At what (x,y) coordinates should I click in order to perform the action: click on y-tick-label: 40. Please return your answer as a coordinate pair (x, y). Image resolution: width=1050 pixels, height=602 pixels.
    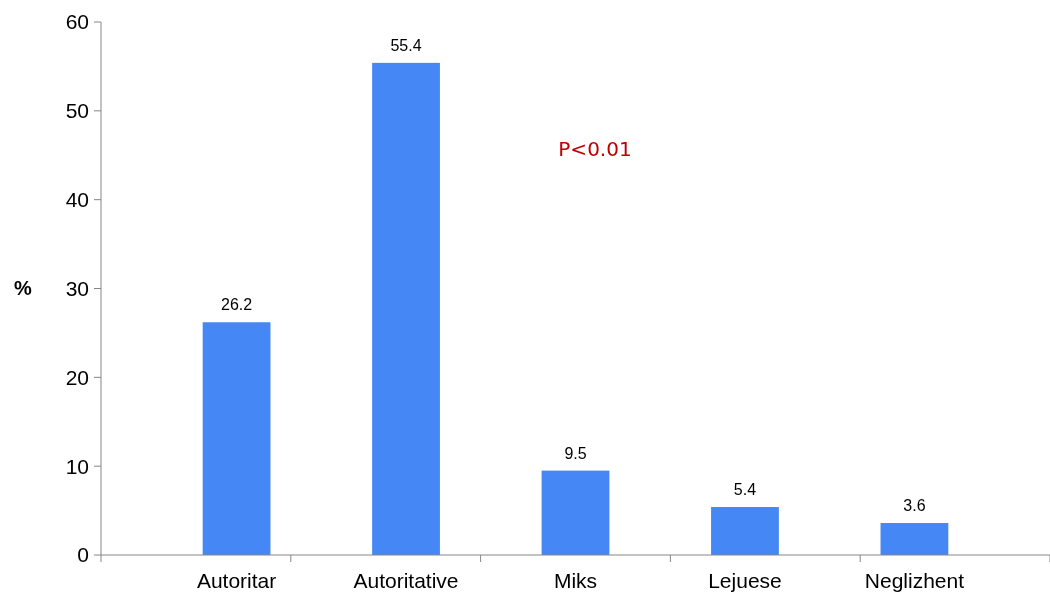
    Looking at the image, I should click on (77, 200).